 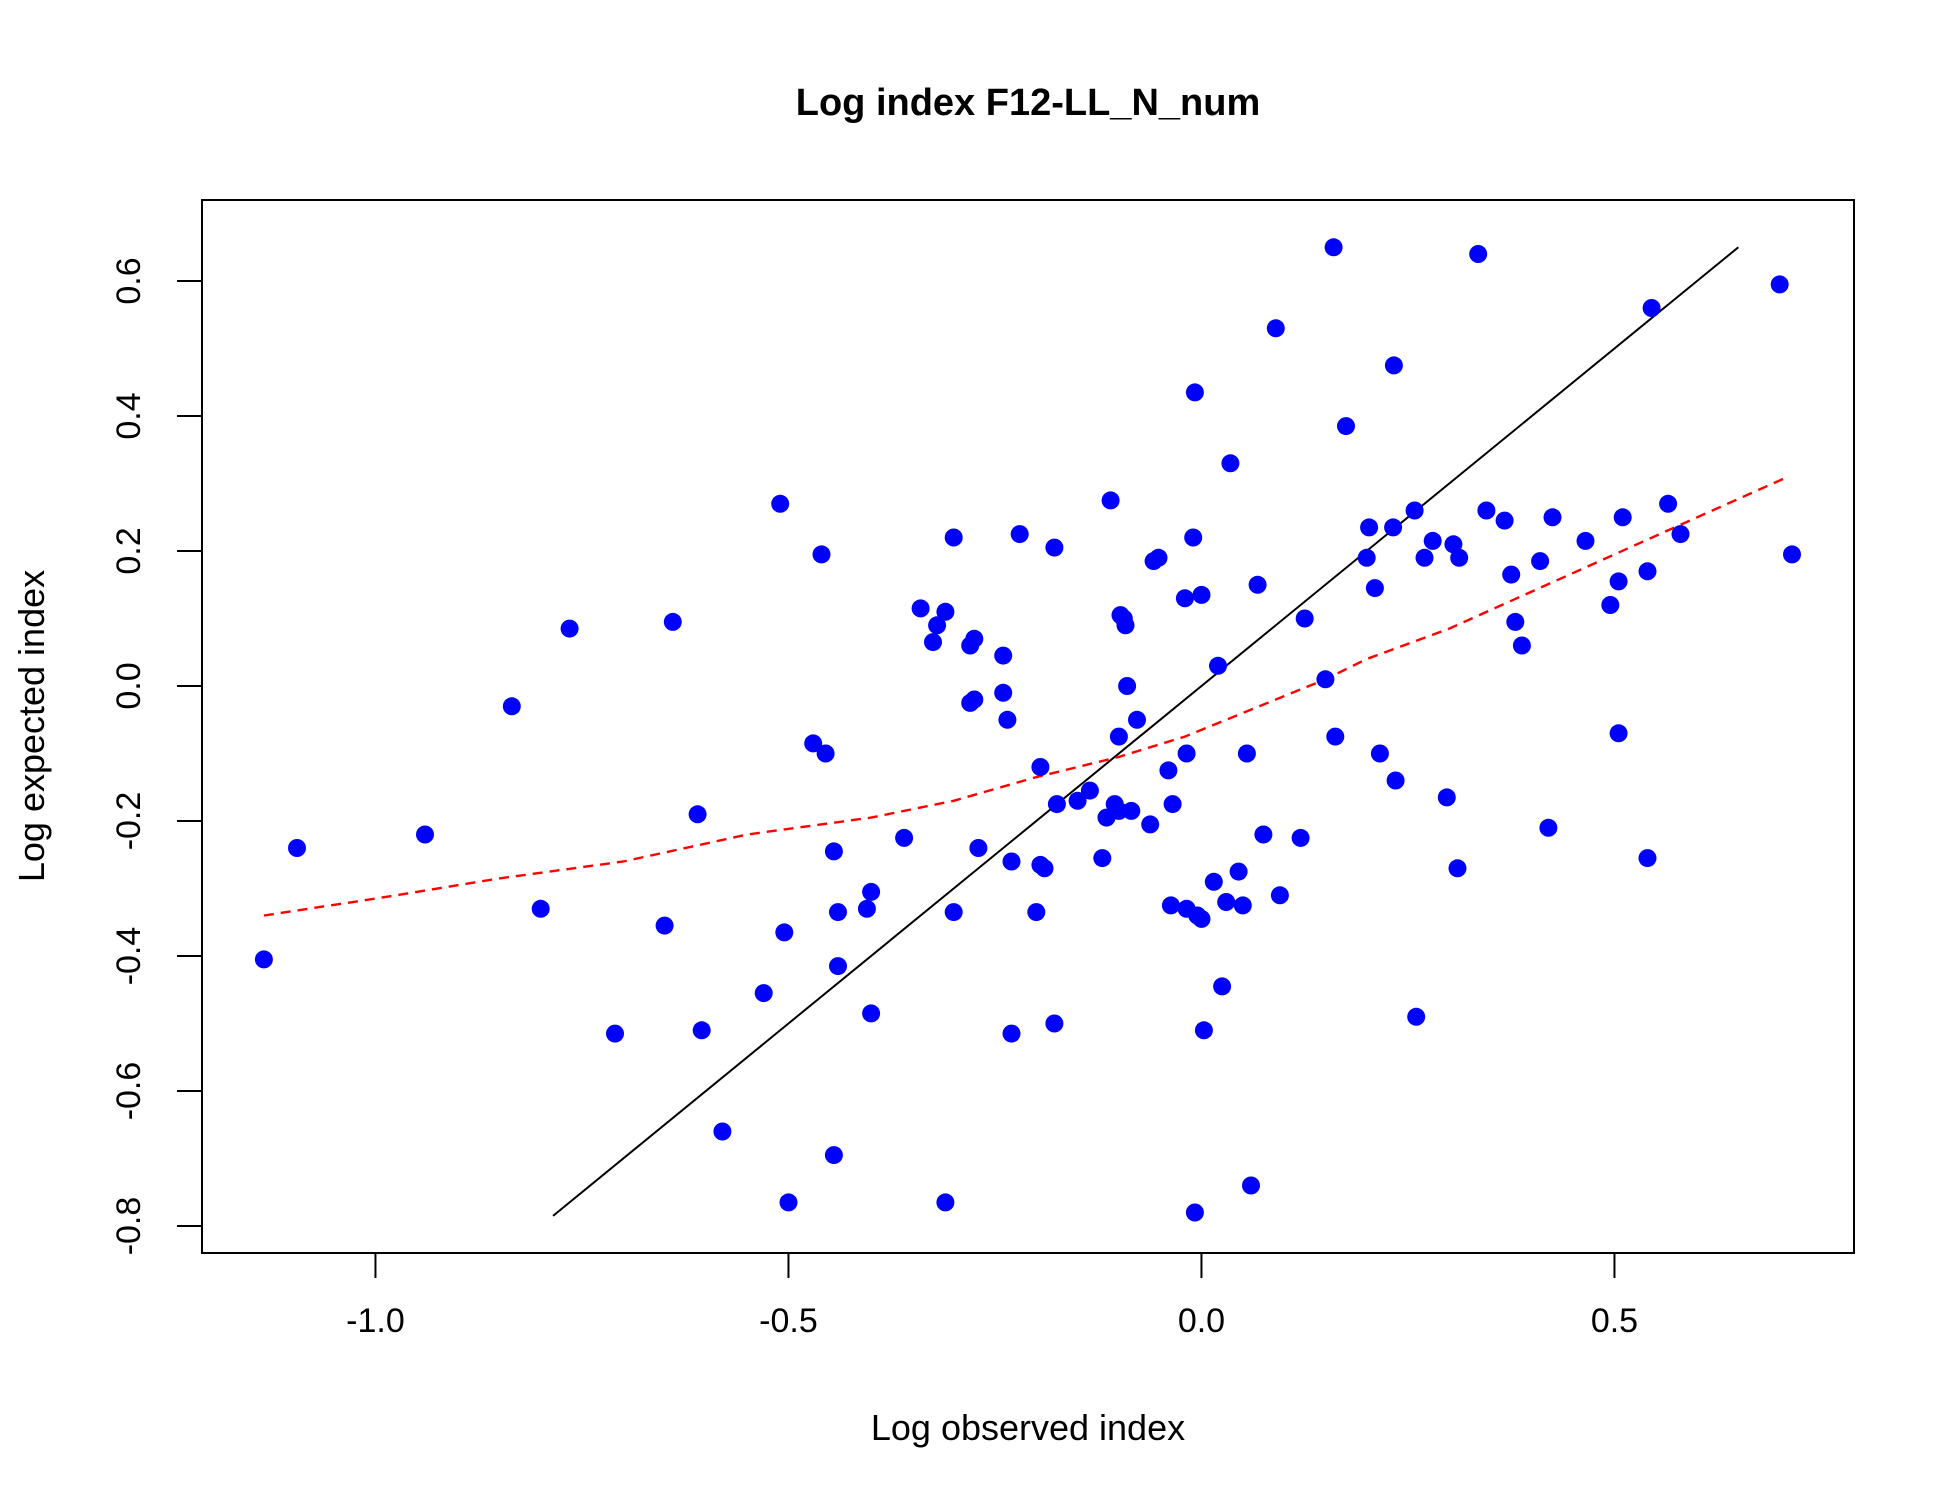 What do you see at coordinates (1201, 1321) in the screenshot?
I see `x-tick-label: 0.0` at bounding box center [1201, 1321].